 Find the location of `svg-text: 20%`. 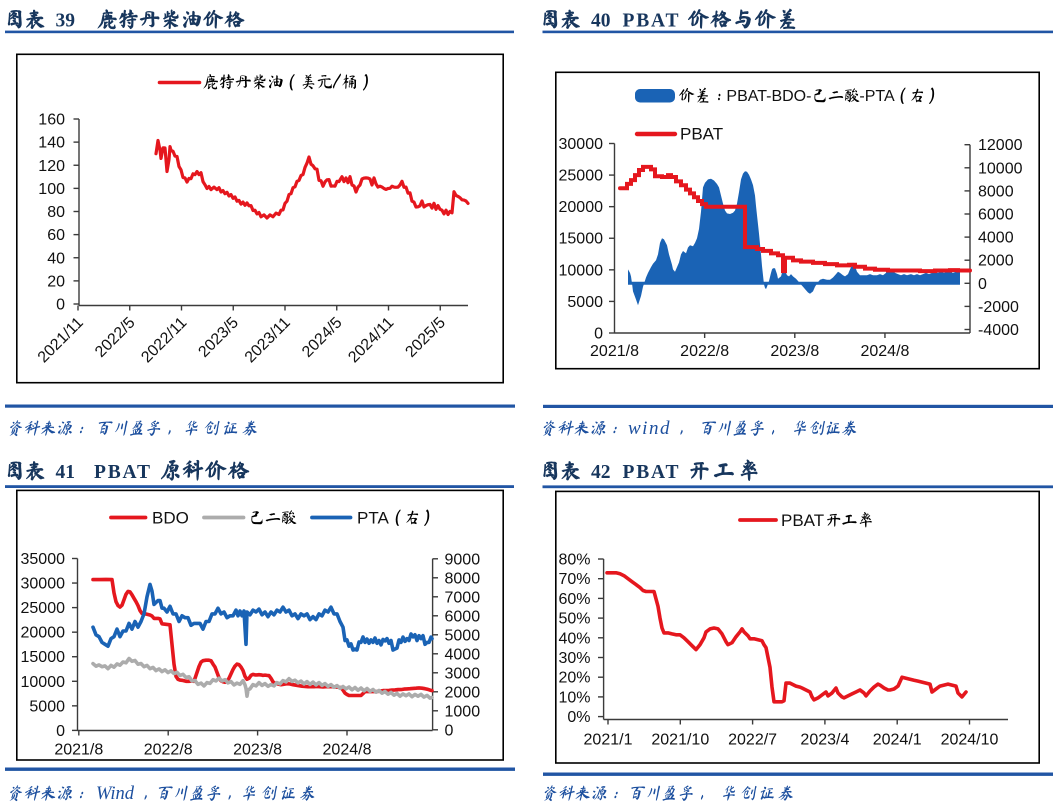

svg-text: 20% is located at coordinates (574, 678).